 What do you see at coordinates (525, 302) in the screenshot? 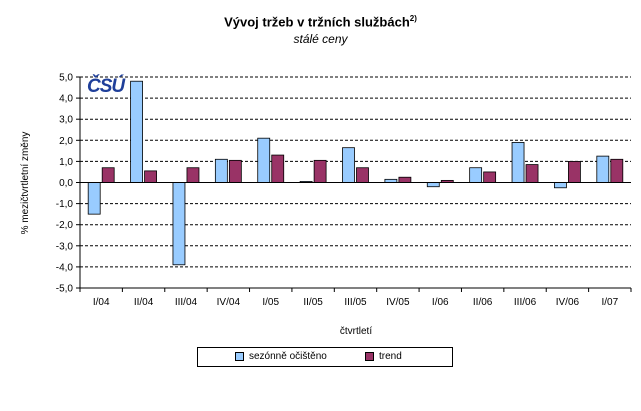
I see `x-tick-label: III/06` at bounding box center [525, 302].